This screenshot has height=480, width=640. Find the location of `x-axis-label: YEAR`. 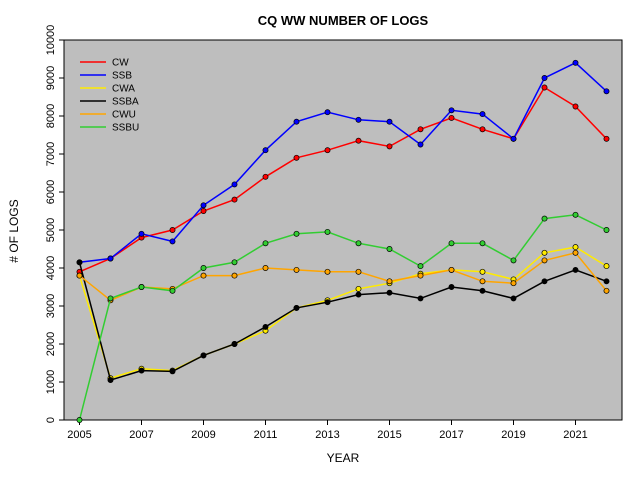

x-axis-label: YEAR is located at coordinates (343, 458).